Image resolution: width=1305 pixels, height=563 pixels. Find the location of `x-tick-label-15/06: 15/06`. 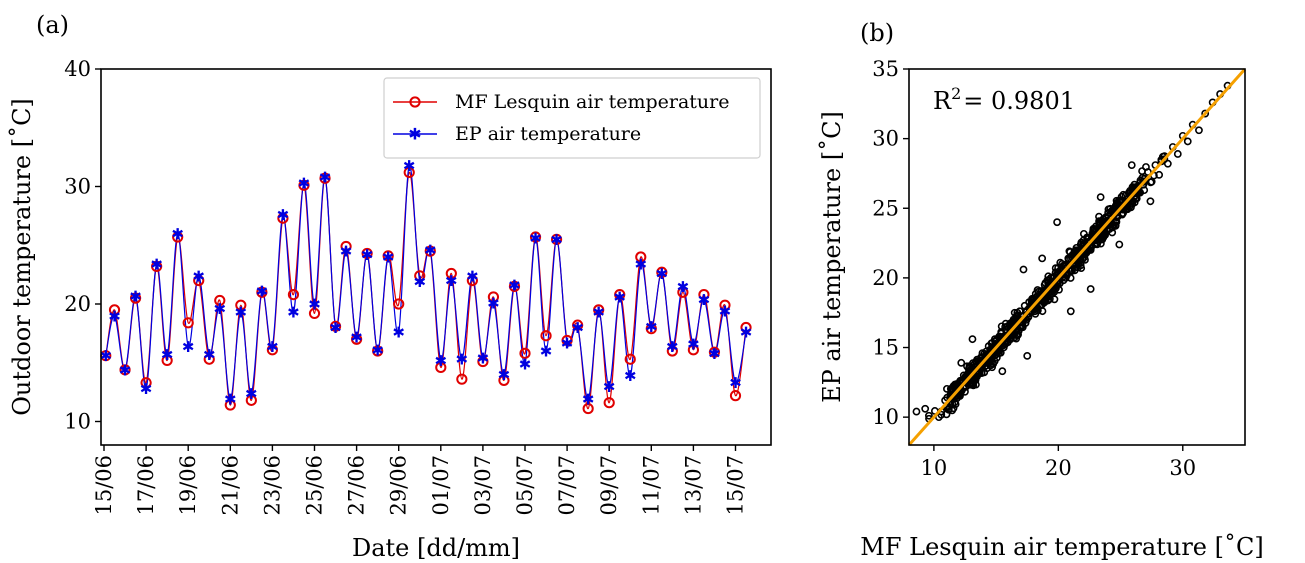

x-tick-label-15/06: 15/06 is located at coordinates (104, 485).